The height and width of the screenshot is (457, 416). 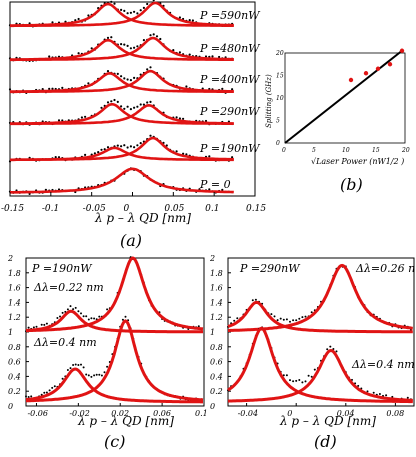 What do you see at coordinates (279, 53) in the screenshot?
I see `y-tick-label: 20` at bounding box center [279, 53].